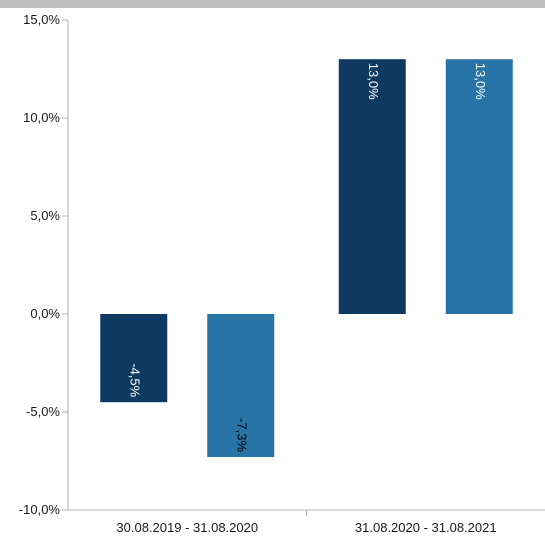  What do you see at coordinates (187, 527) in the screenshot?
I see `x-tick-label: 30.08.2019 - 31.08.2020` at bounding box center [187, 527].